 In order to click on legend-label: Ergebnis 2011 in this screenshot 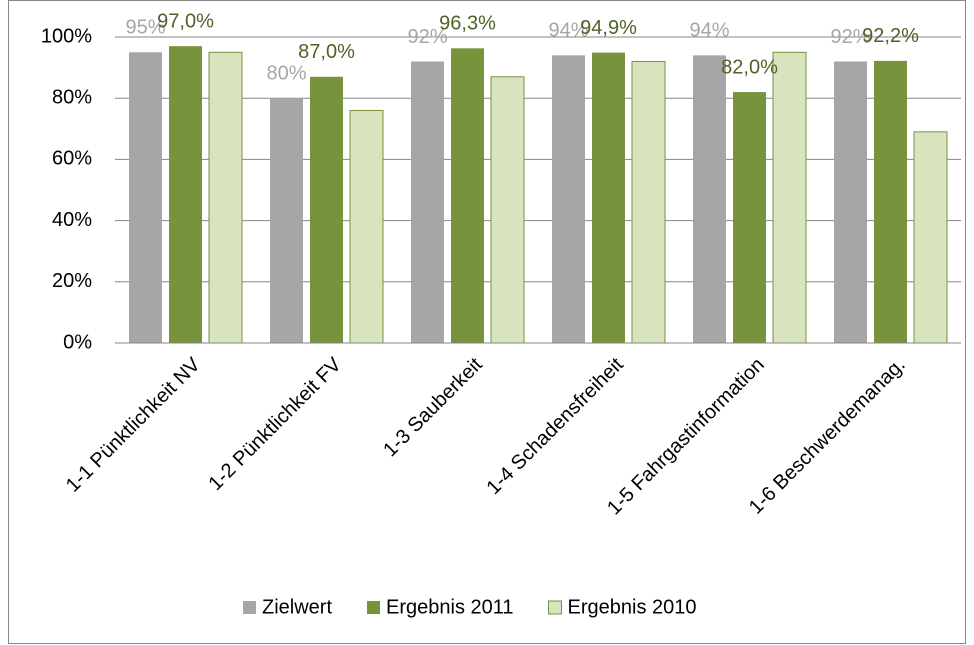, I will do `click(450, 607)`.